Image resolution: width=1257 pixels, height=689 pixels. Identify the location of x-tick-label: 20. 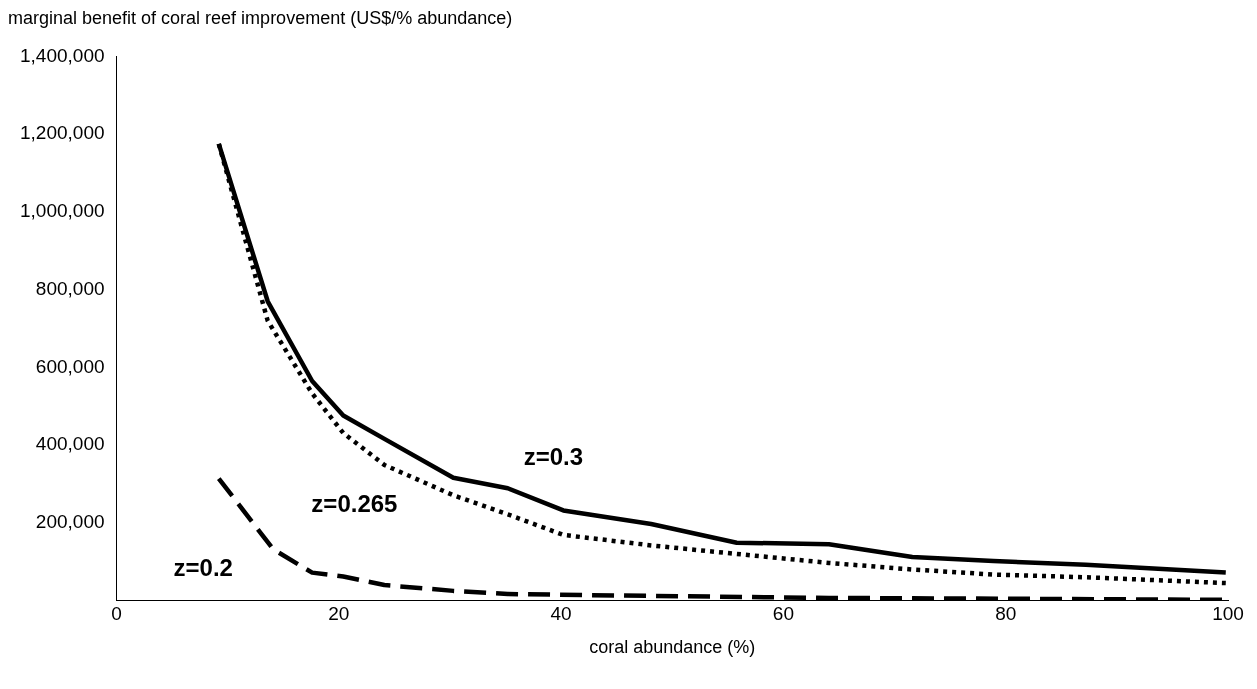
(339, 614).